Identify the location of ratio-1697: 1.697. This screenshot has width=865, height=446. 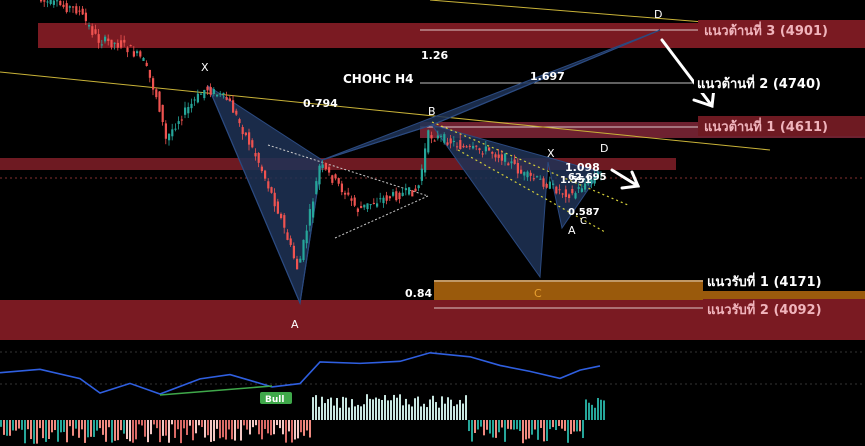
(547, 76).